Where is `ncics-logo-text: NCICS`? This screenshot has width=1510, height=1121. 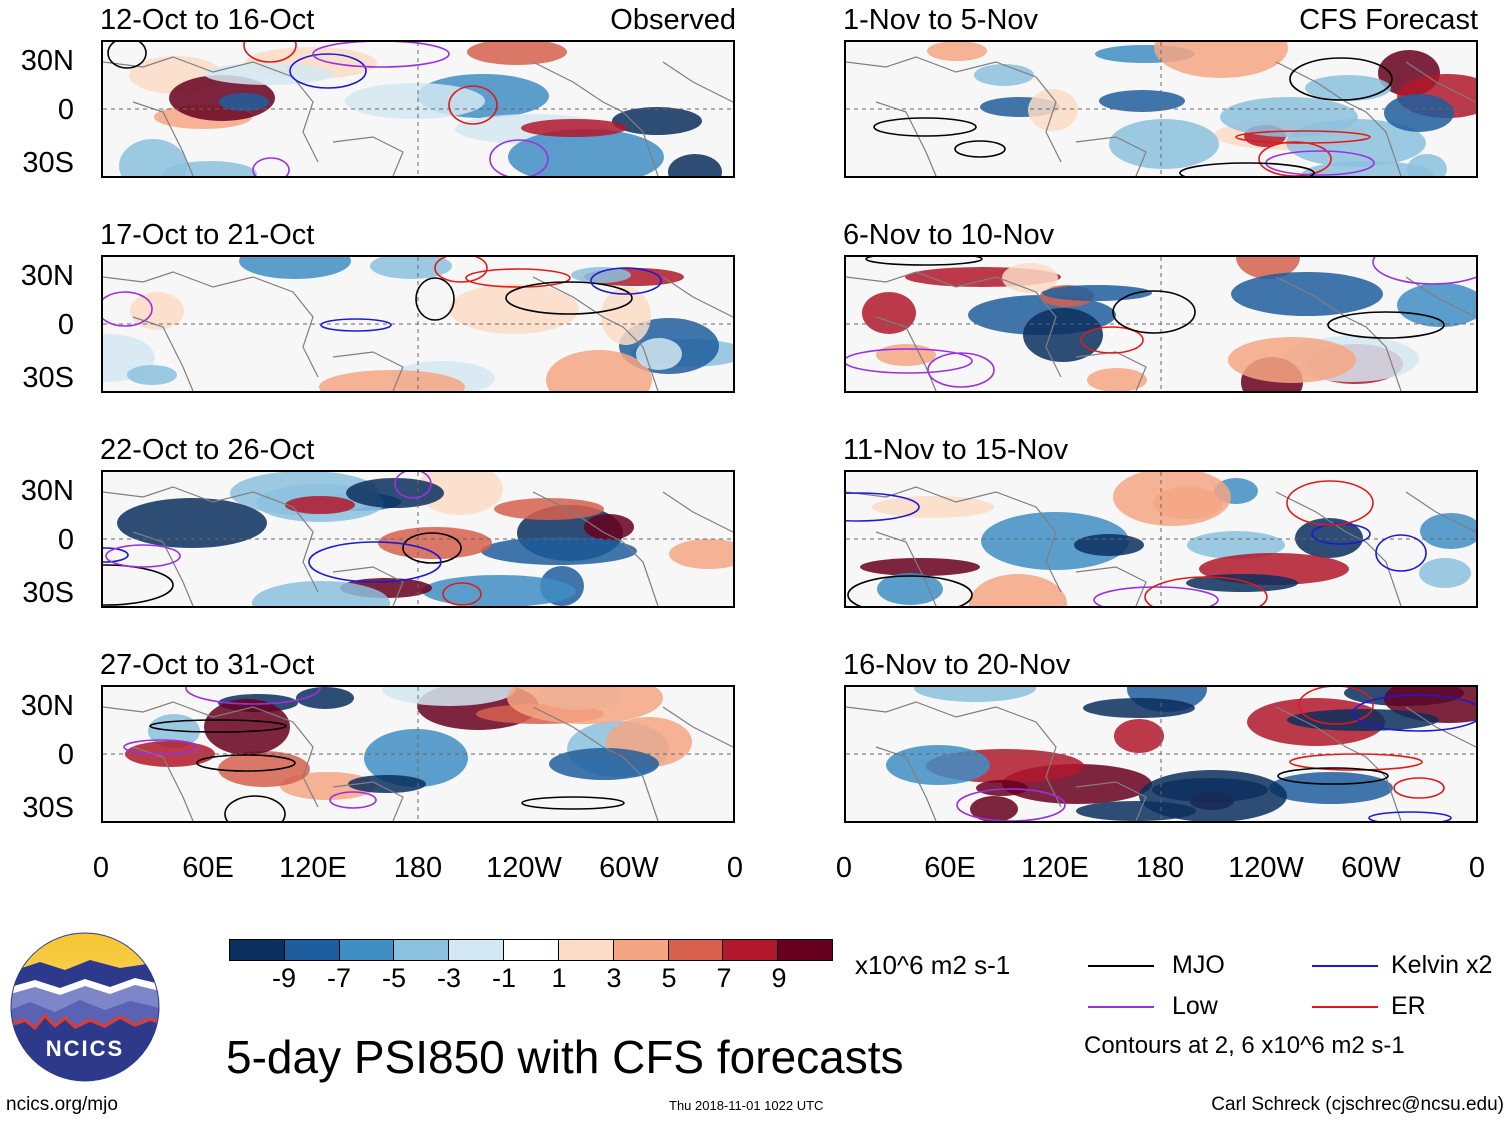
ncics-logo-text: NCICS is located at coordinates (85, 1048).